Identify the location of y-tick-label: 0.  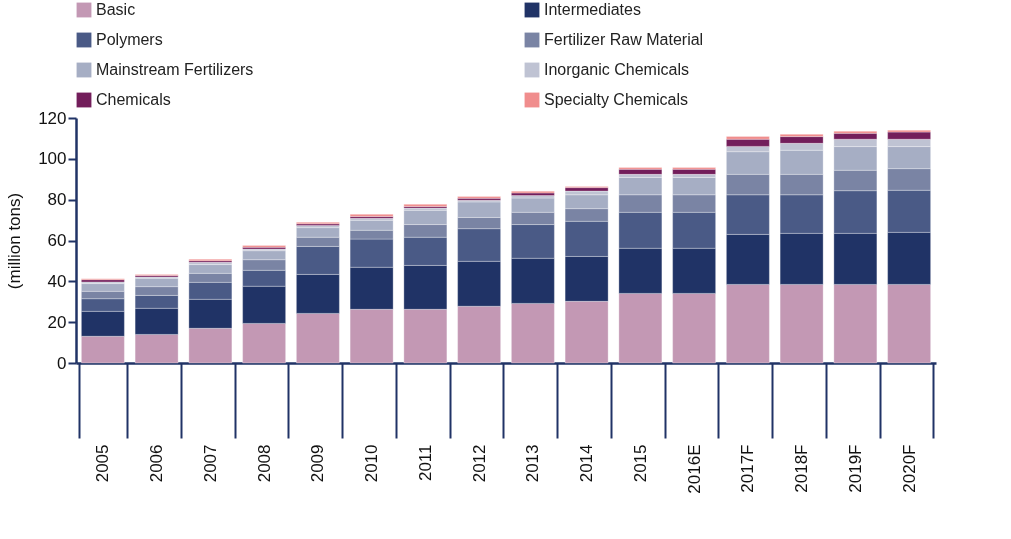
(62, 363).